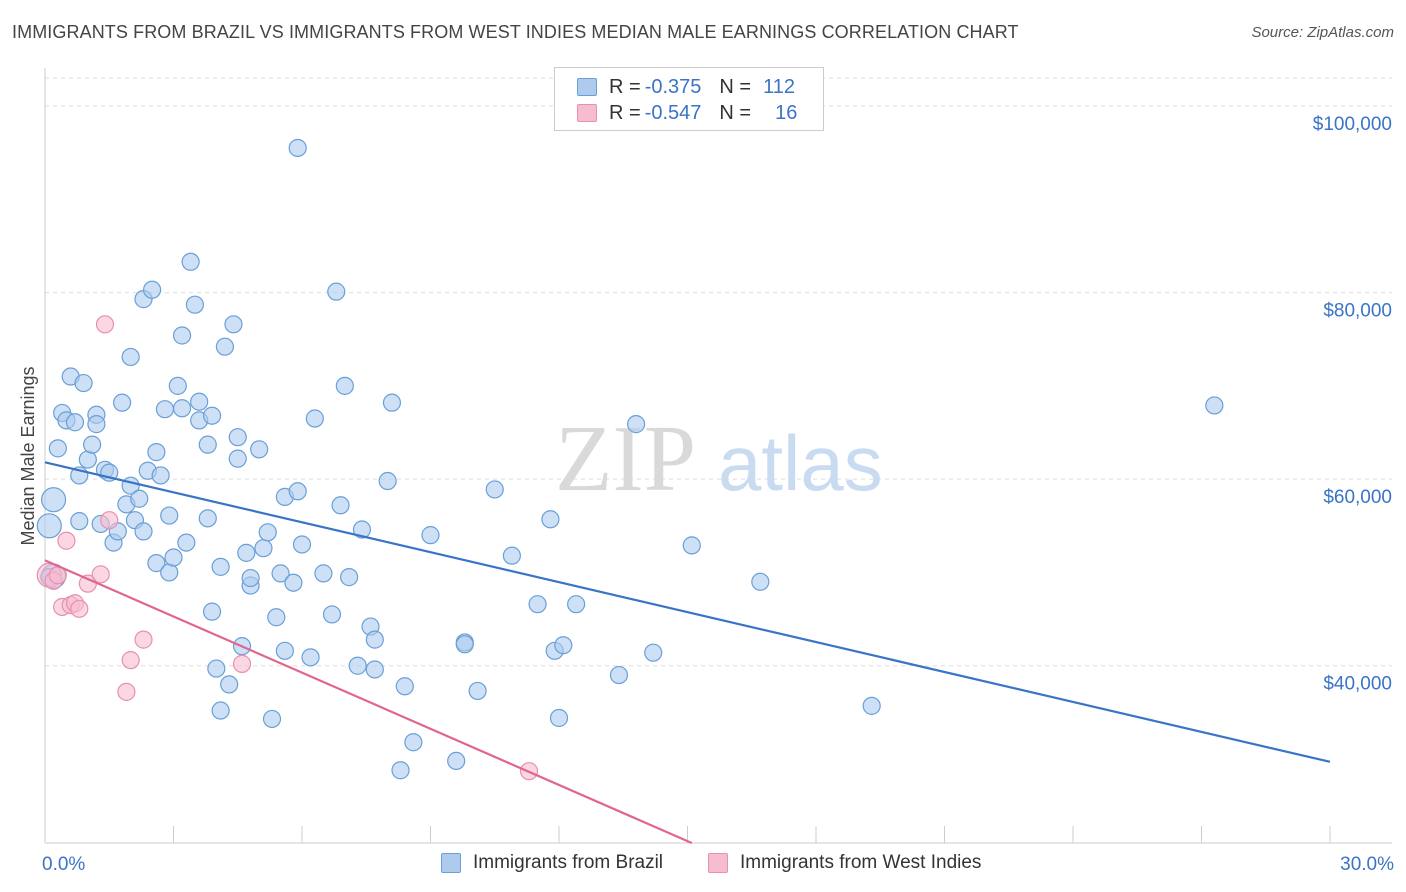 This screenshot has width=1406, height=892. What do you see at coordinates (779, 86) in the screenshot?
I see `legend-n-value: 112` at bounding box center [779, 86].